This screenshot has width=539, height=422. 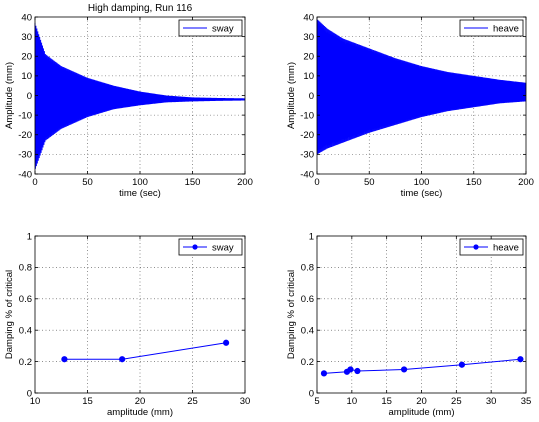 I want to click on series-sway-trace, so click(x=140, y=95).